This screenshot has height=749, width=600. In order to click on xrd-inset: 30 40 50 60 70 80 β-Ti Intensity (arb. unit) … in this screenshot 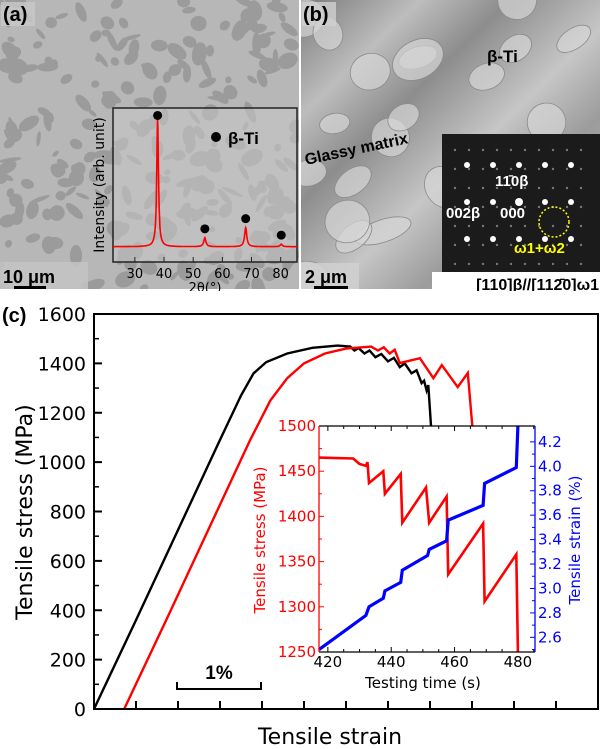, I will do `click(195, 201)`.